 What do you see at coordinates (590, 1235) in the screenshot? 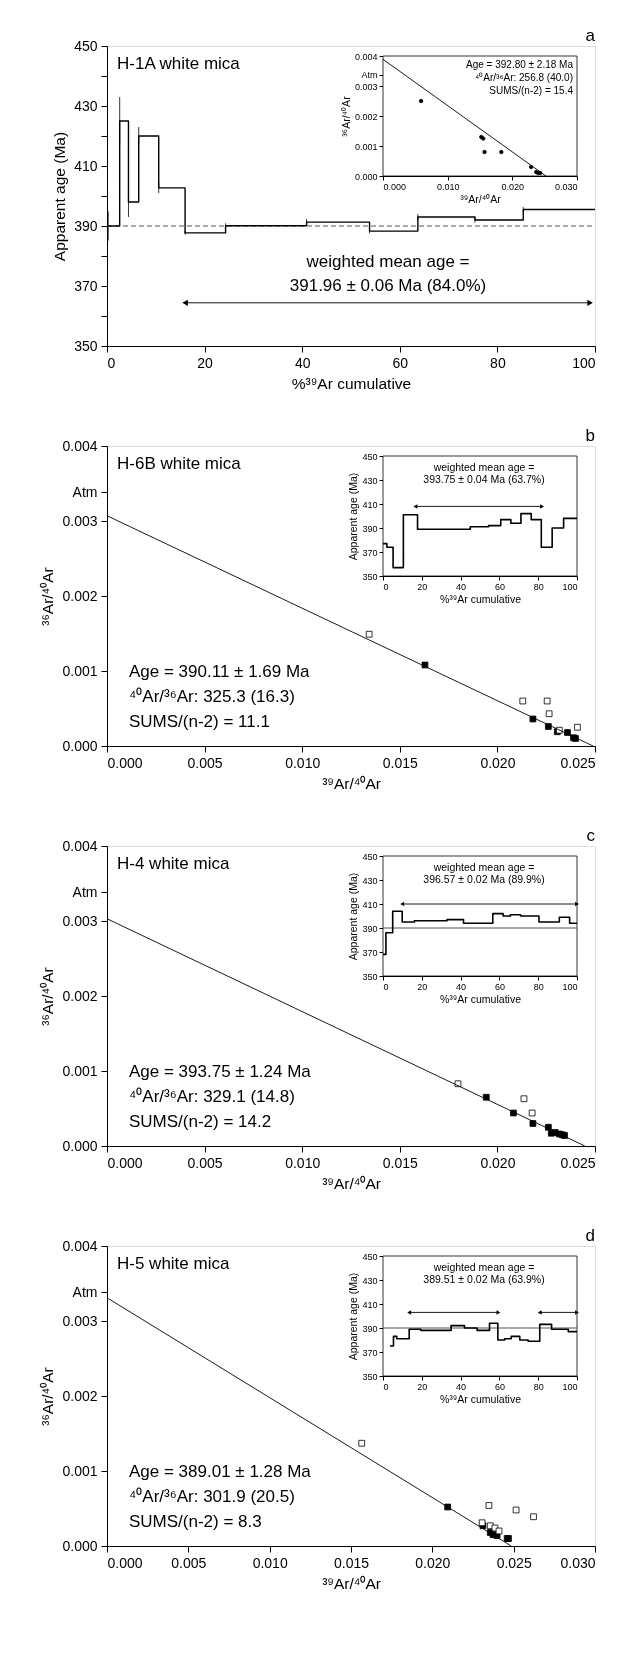
I see `text: d` at bounding box center [590, 1235].